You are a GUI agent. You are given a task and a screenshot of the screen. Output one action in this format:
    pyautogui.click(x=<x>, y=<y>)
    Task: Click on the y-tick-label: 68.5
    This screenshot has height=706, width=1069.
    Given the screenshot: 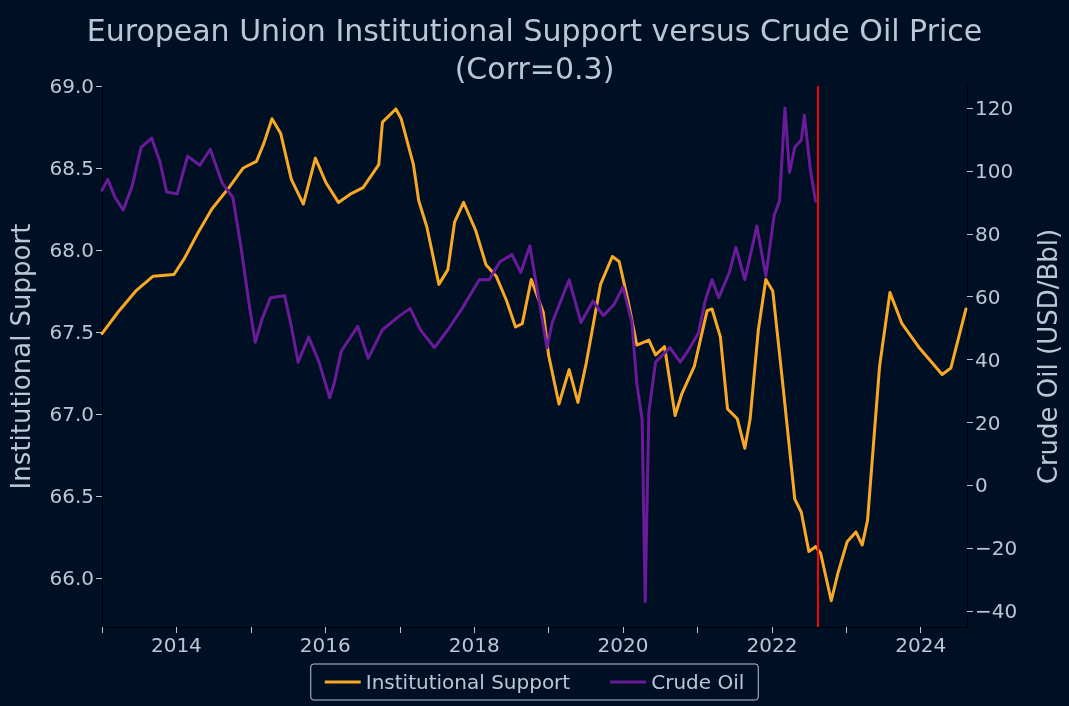 What is the action you would take?
    pyautogui.click(x=71, y=167)
    